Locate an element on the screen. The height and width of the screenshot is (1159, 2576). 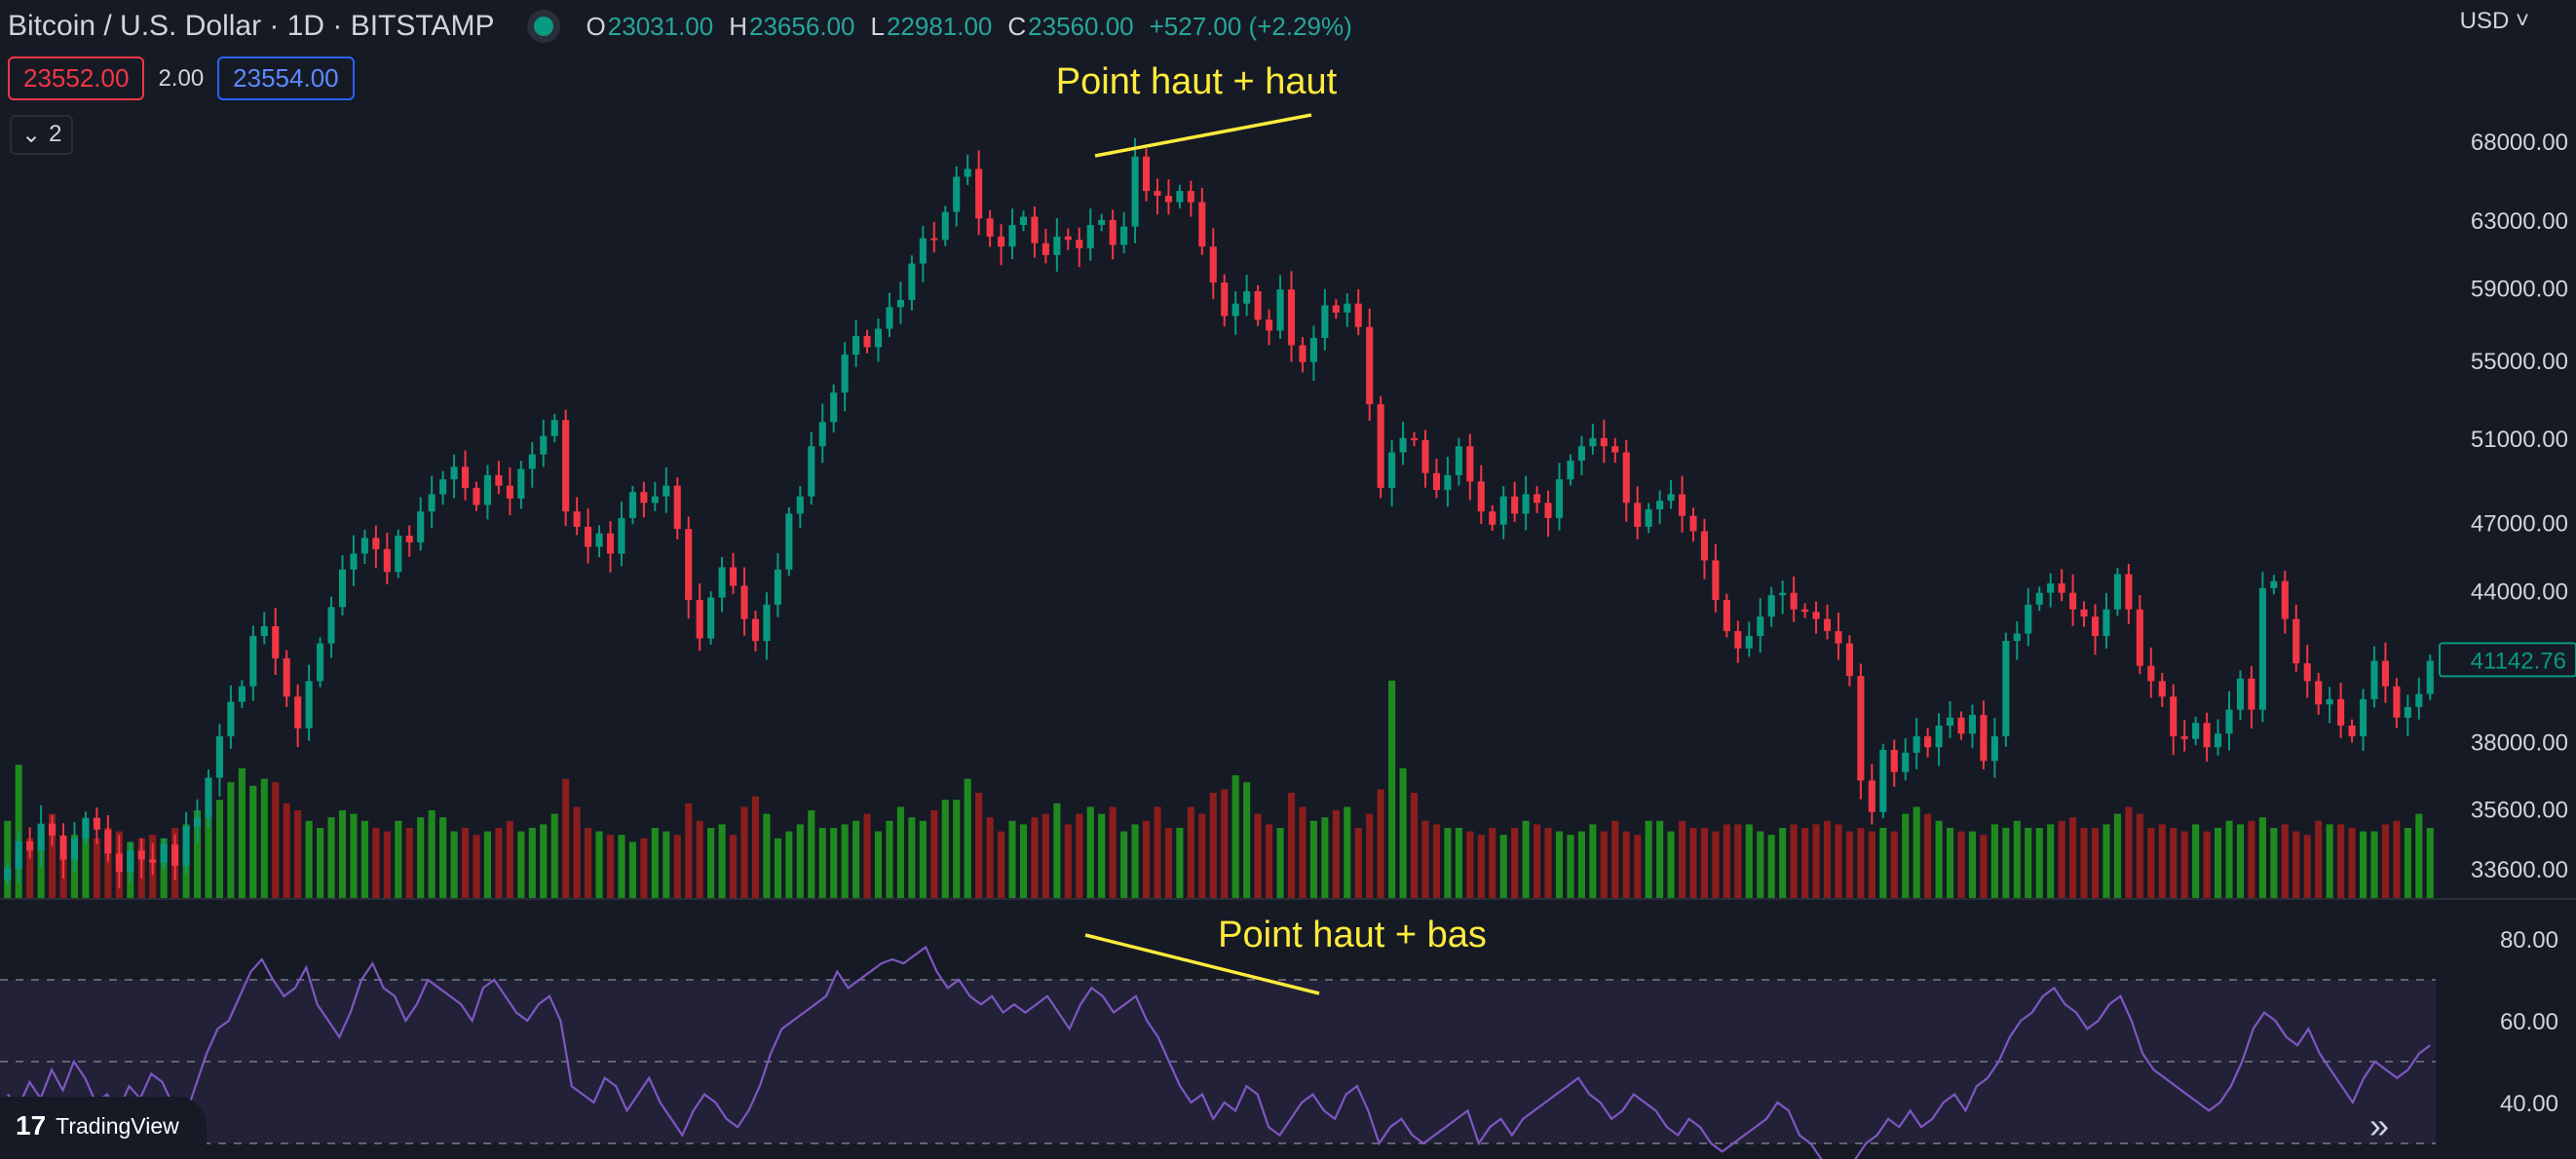
buy-price-button: 23554.00 is located at coordinates (286, 78).